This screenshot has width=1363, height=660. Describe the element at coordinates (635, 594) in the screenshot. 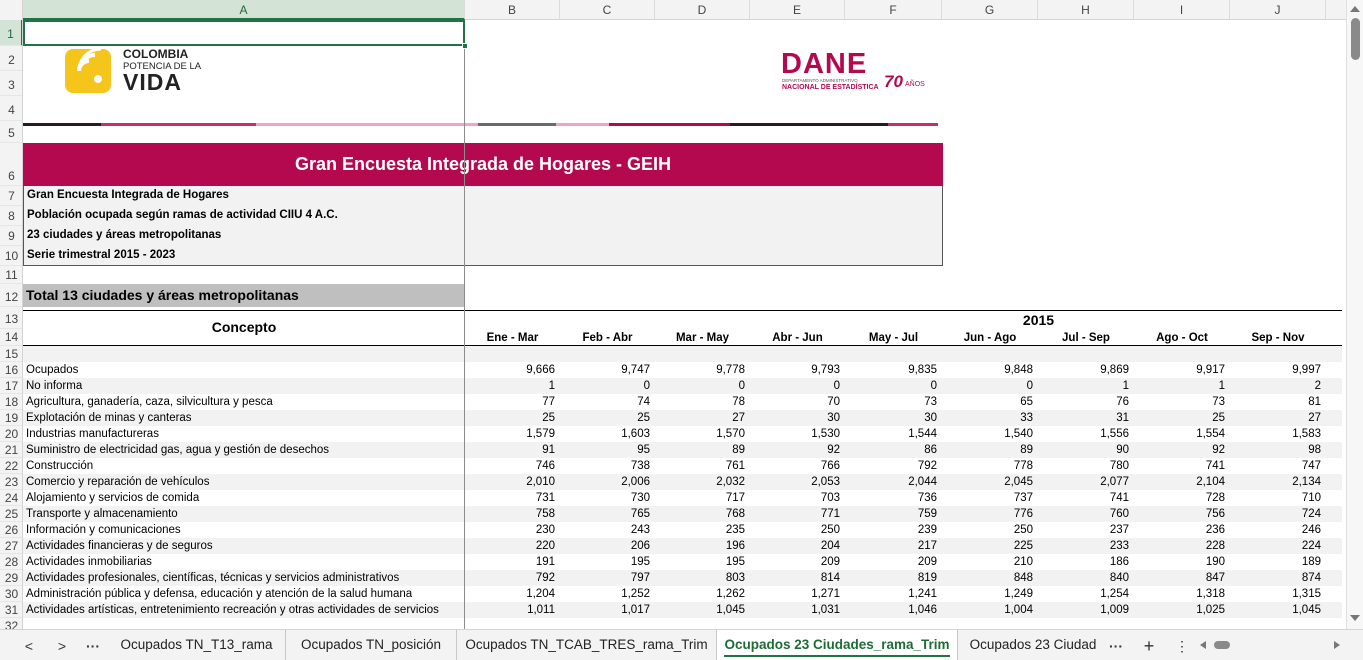

I see `value-cell: 1,252` at that location.